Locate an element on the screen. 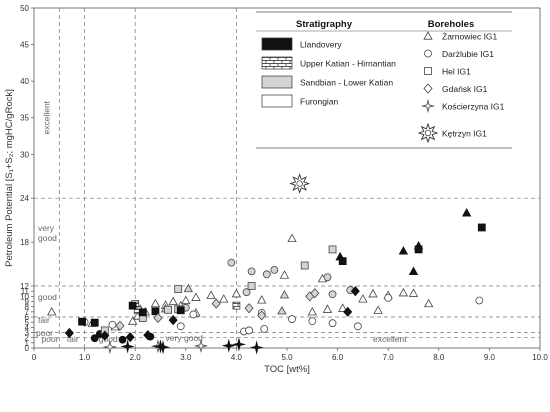 This screenshot has width=550, height=412. x-tick-label: 6.0 is located at coordinates (338, 357).